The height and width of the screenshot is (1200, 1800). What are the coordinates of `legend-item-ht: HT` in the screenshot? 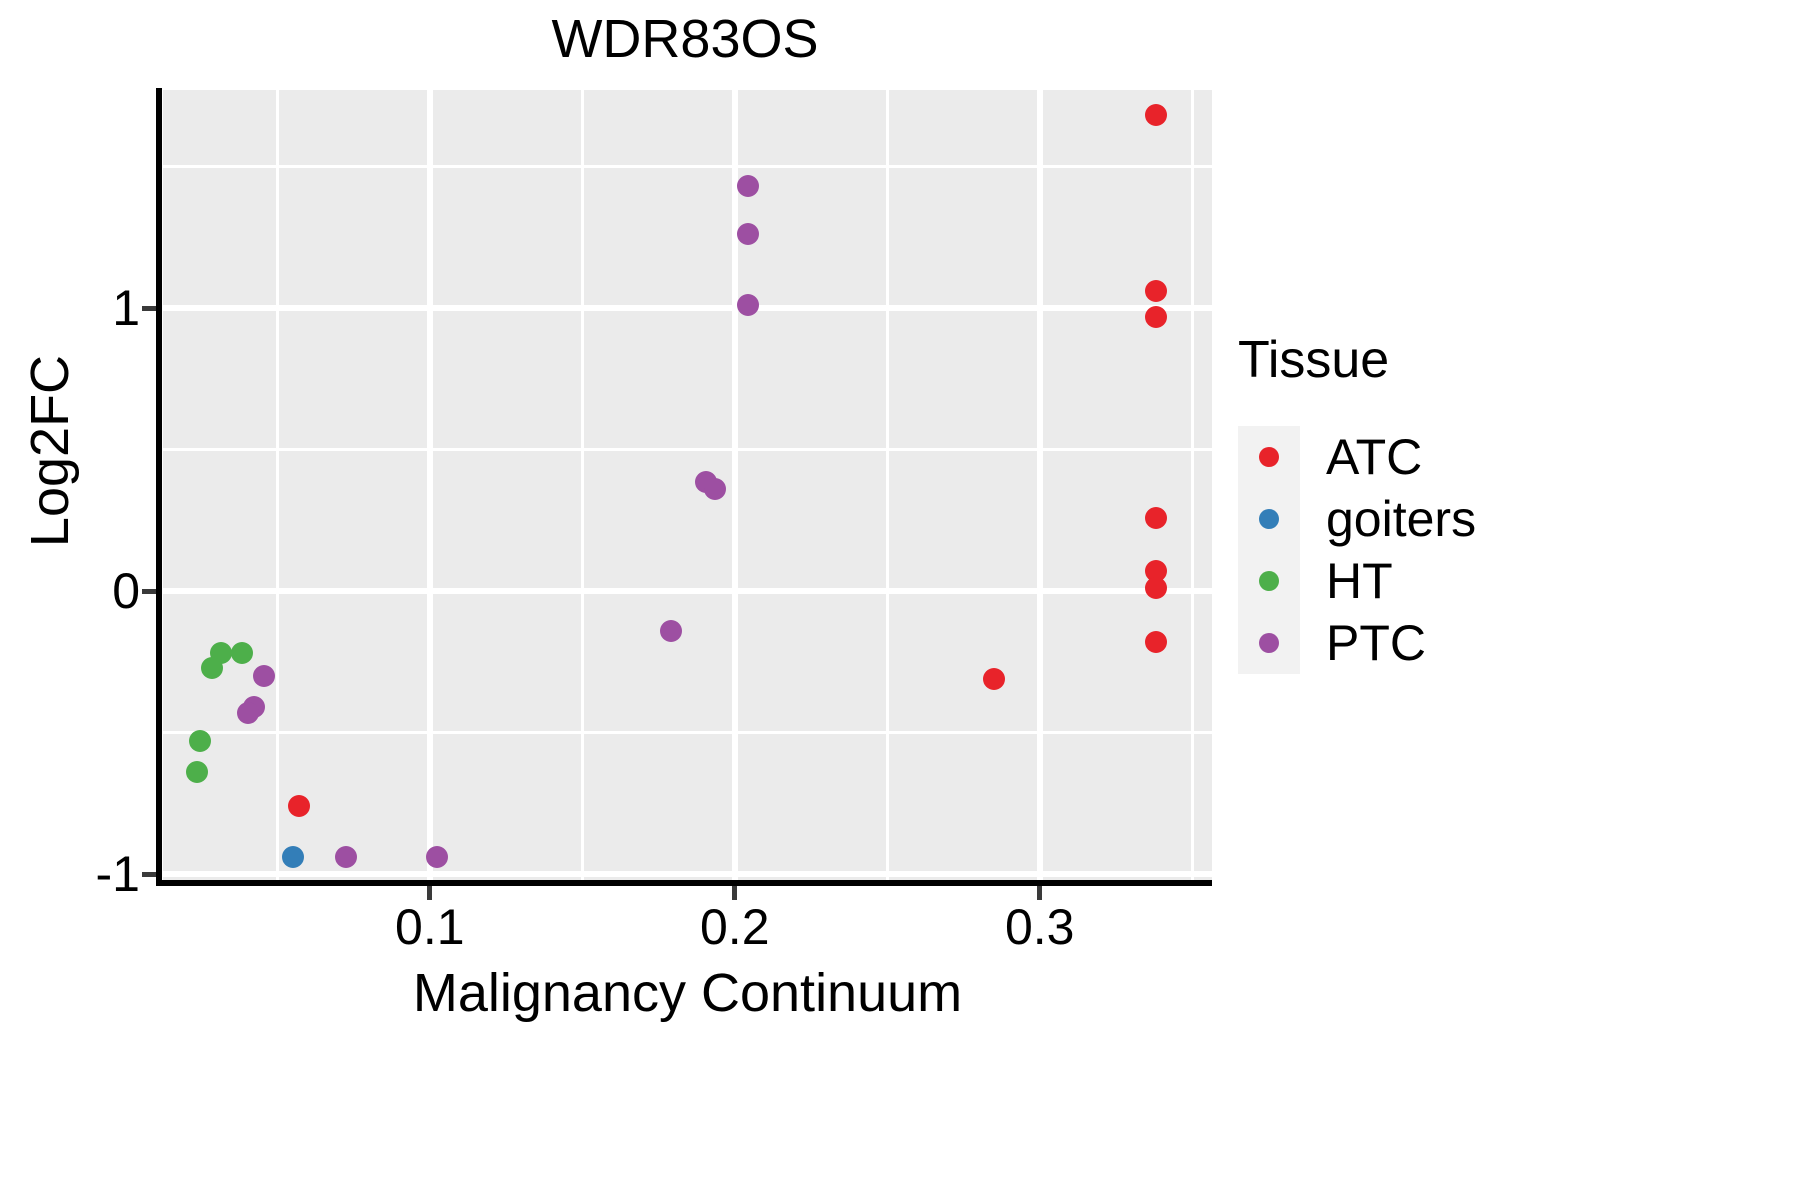 It's located at (1448, 581).